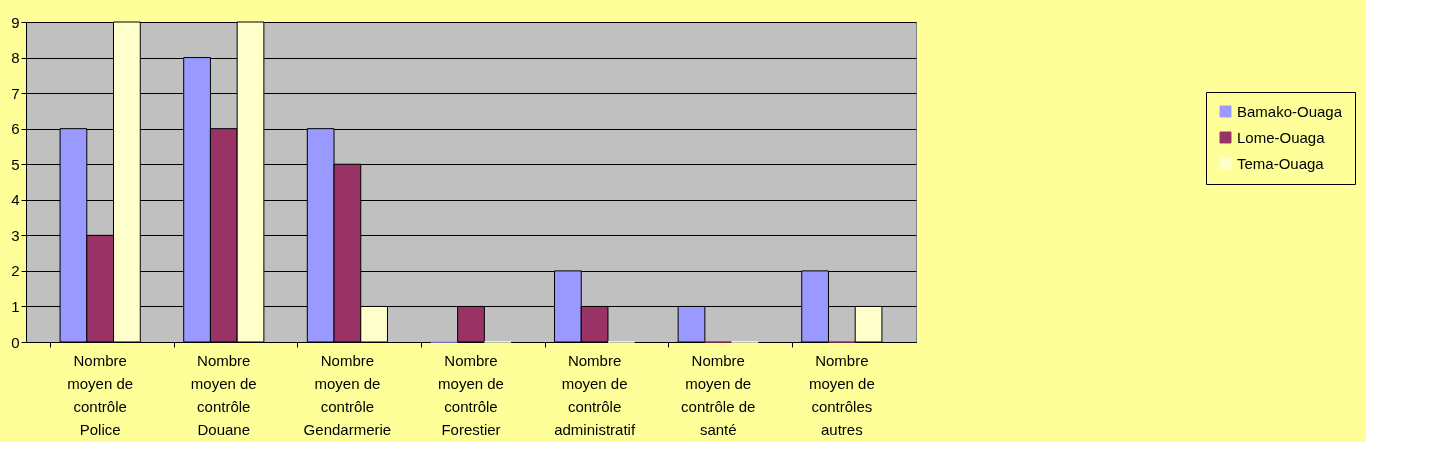 This screenshot has height=460, width=1439. I want to click on y-tick-label: 0, so click(15, 342).